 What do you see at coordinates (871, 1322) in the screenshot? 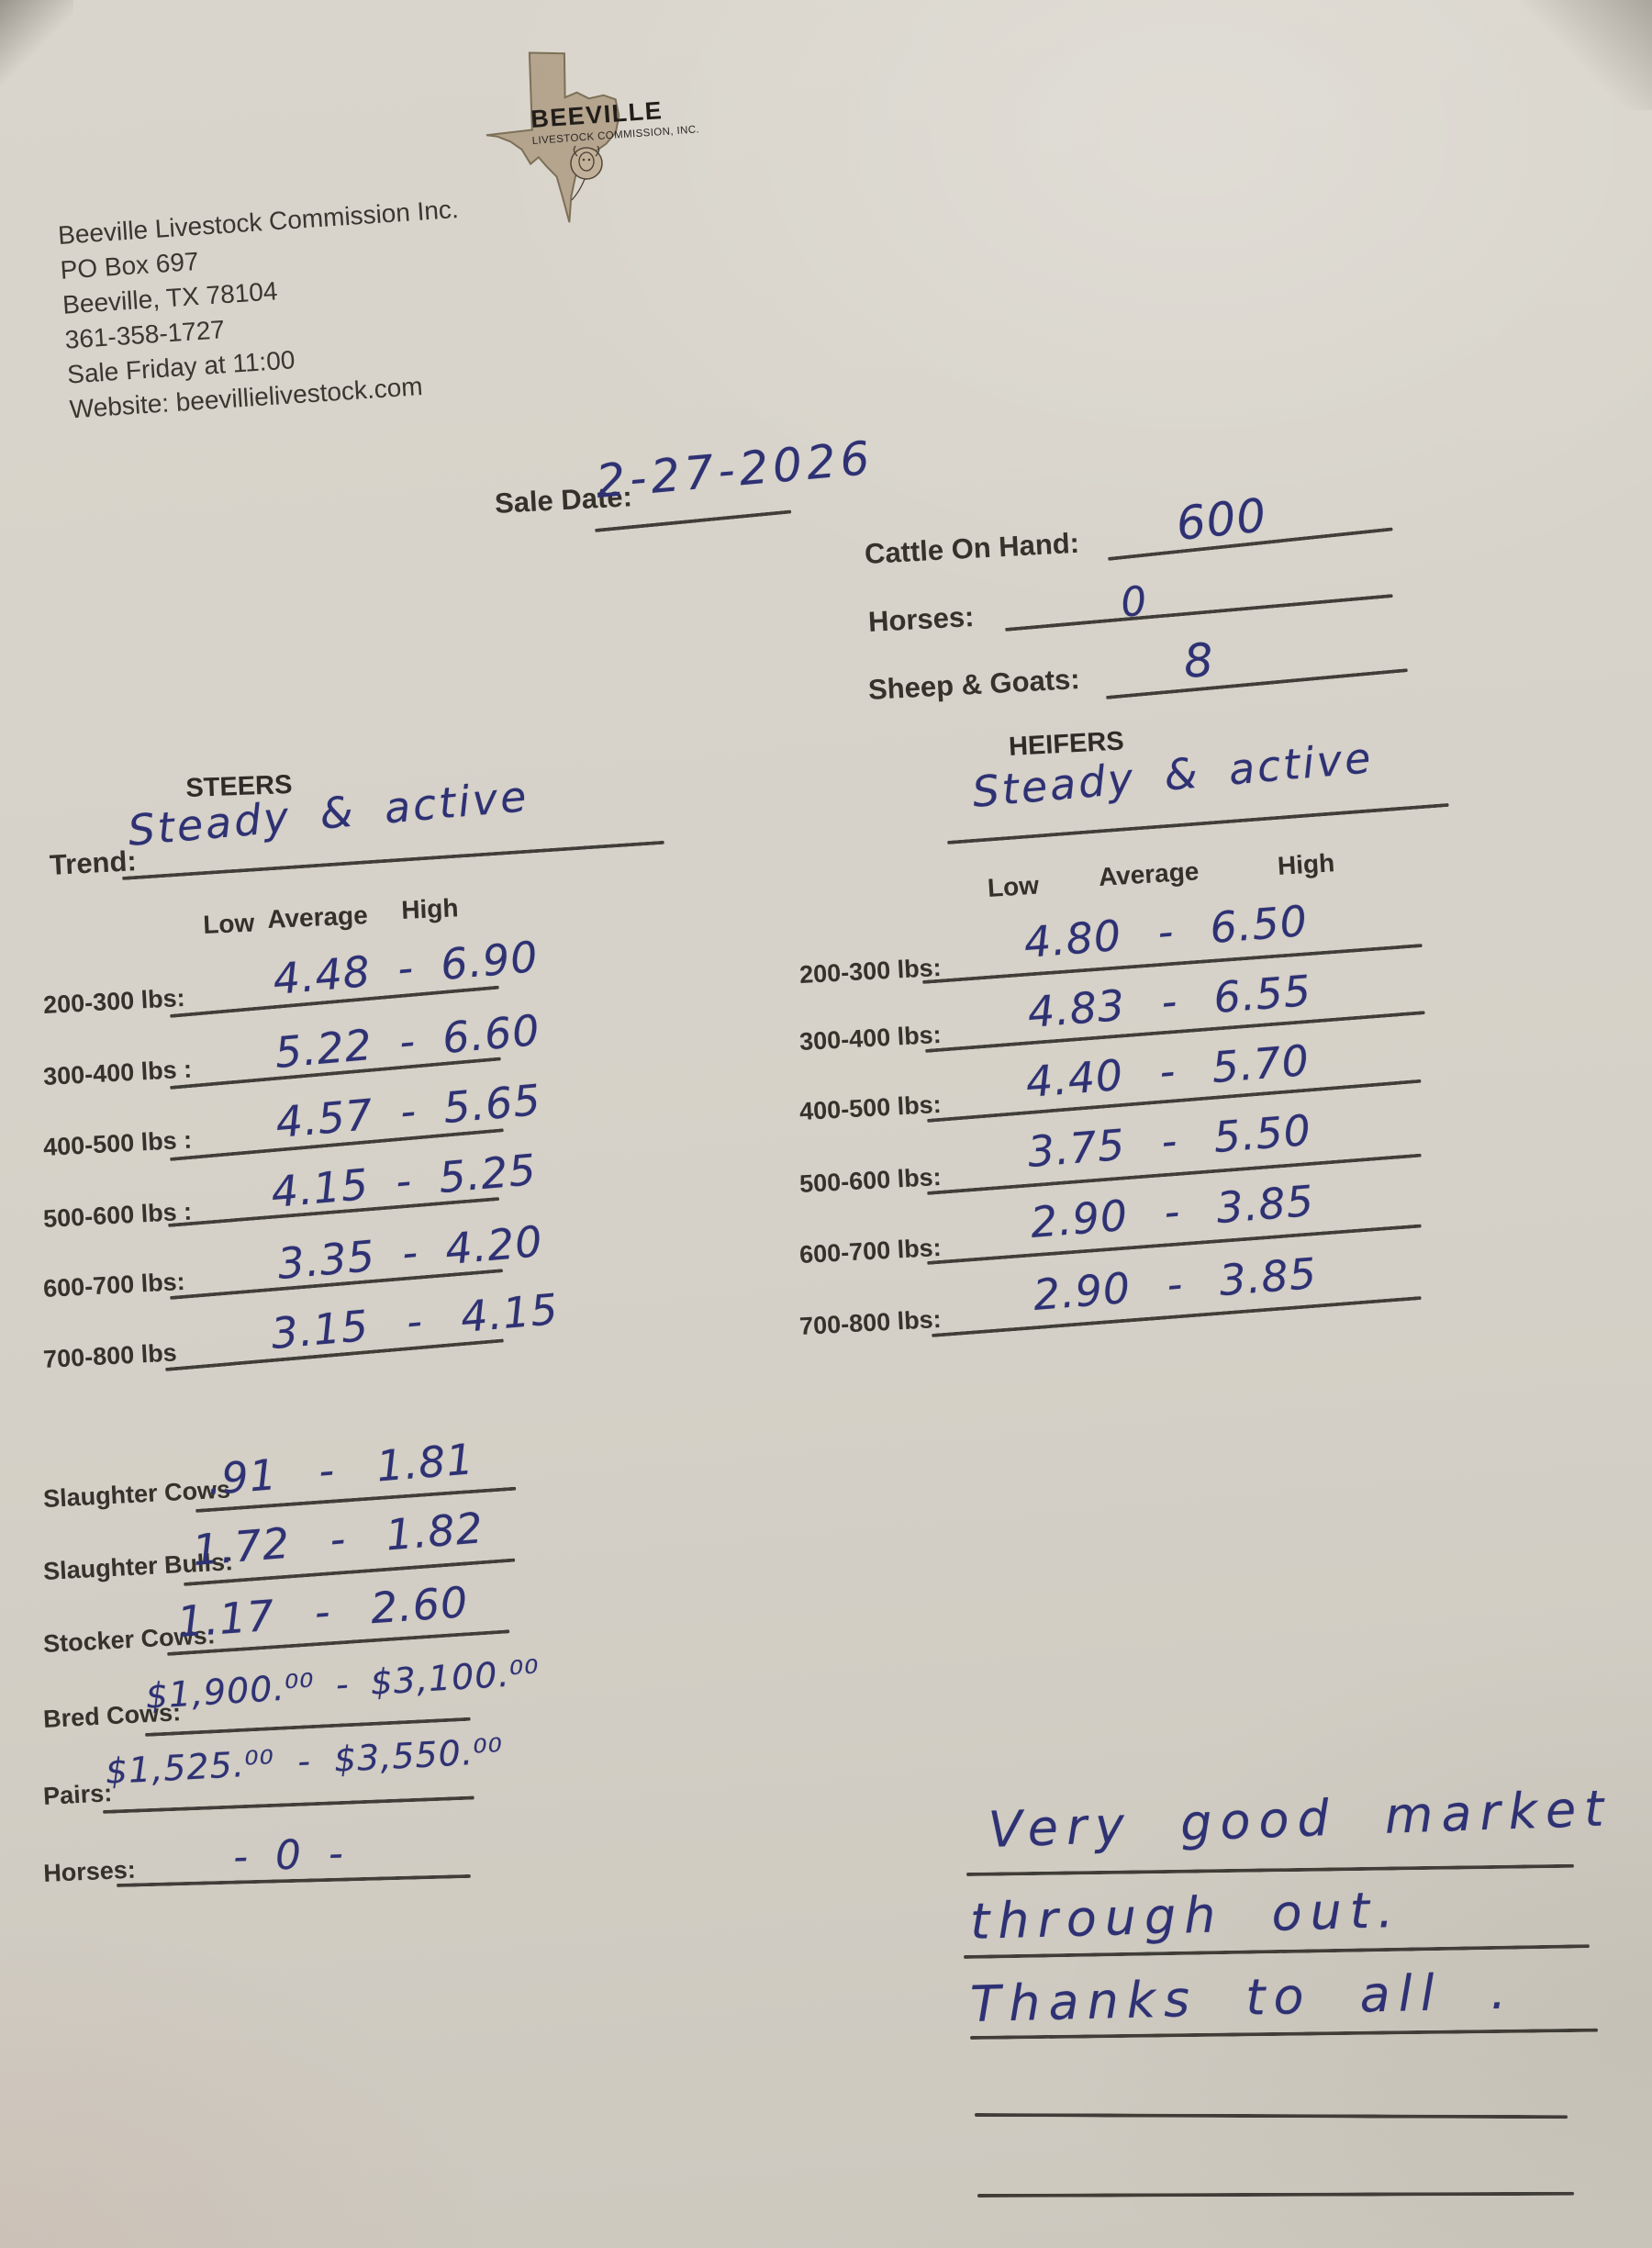
I see `heifers-row-label: 700-800 lbs:` at bounding box center [871, 1322].